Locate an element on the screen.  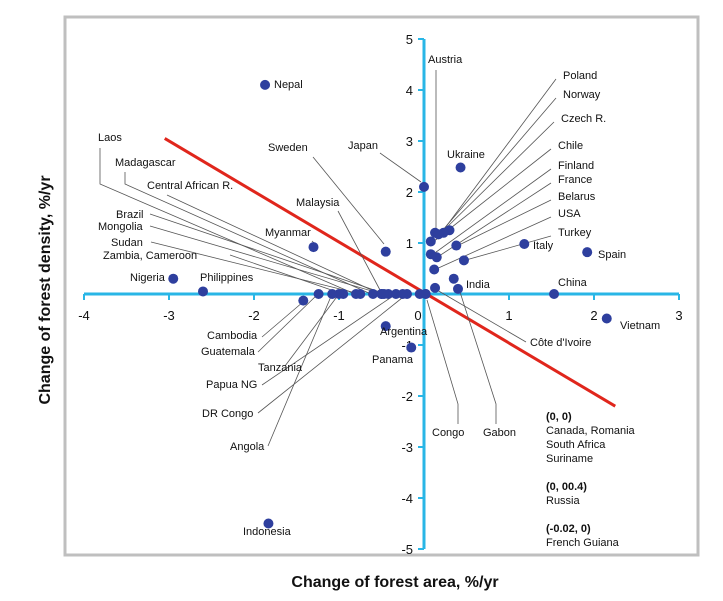
label-congo: Congo is located at coordinates (448, 433).